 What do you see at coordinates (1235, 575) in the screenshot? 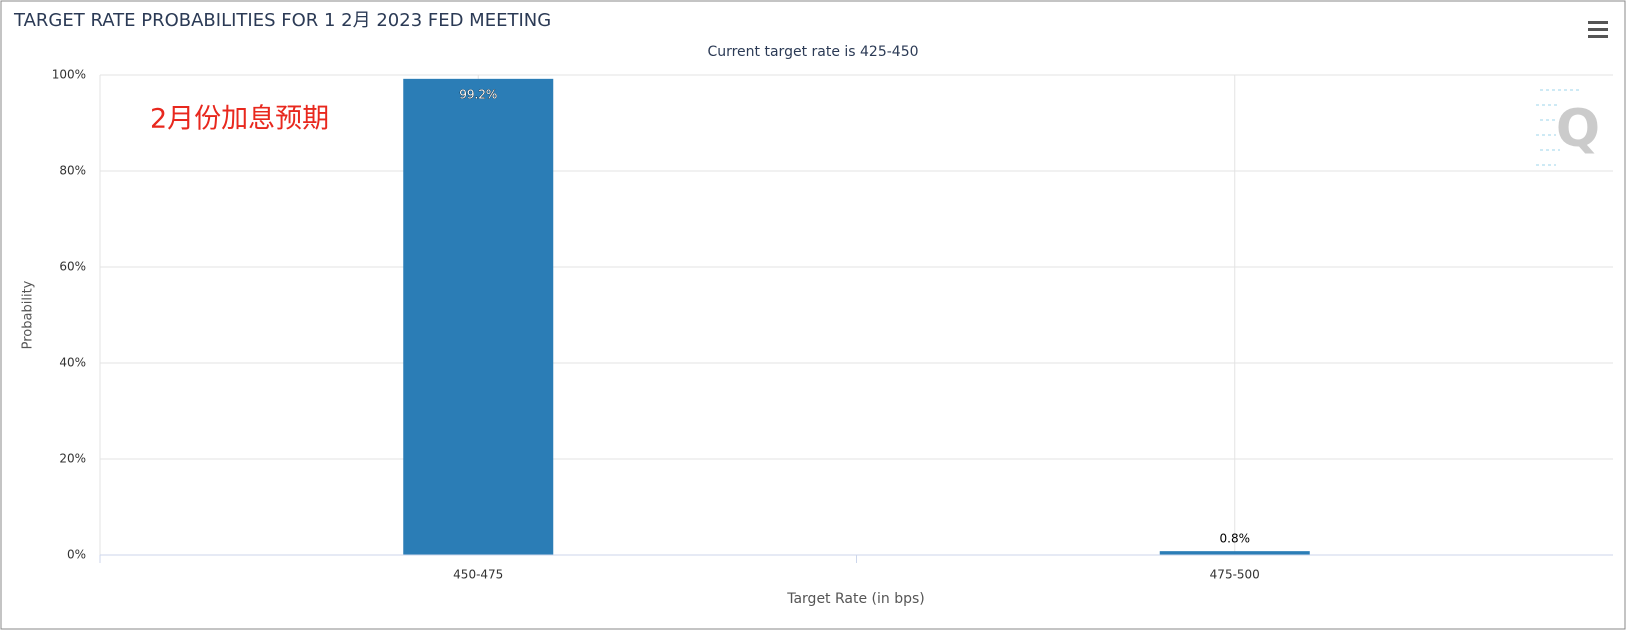
I see `x-tick-label: 475-500` at bounding box center [1235, 575].